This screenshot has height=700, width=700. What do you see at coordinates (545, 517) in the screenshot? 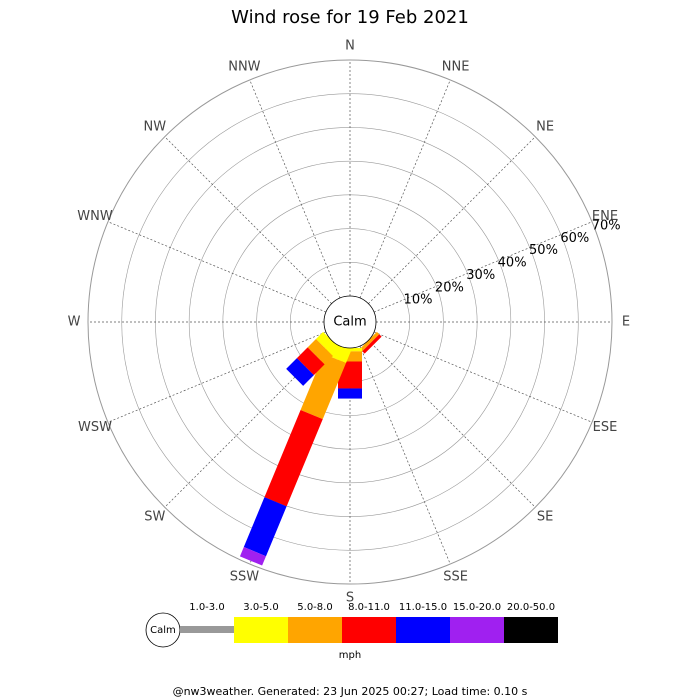
I see `direction-label: SE` at bounding box center [545, 517].